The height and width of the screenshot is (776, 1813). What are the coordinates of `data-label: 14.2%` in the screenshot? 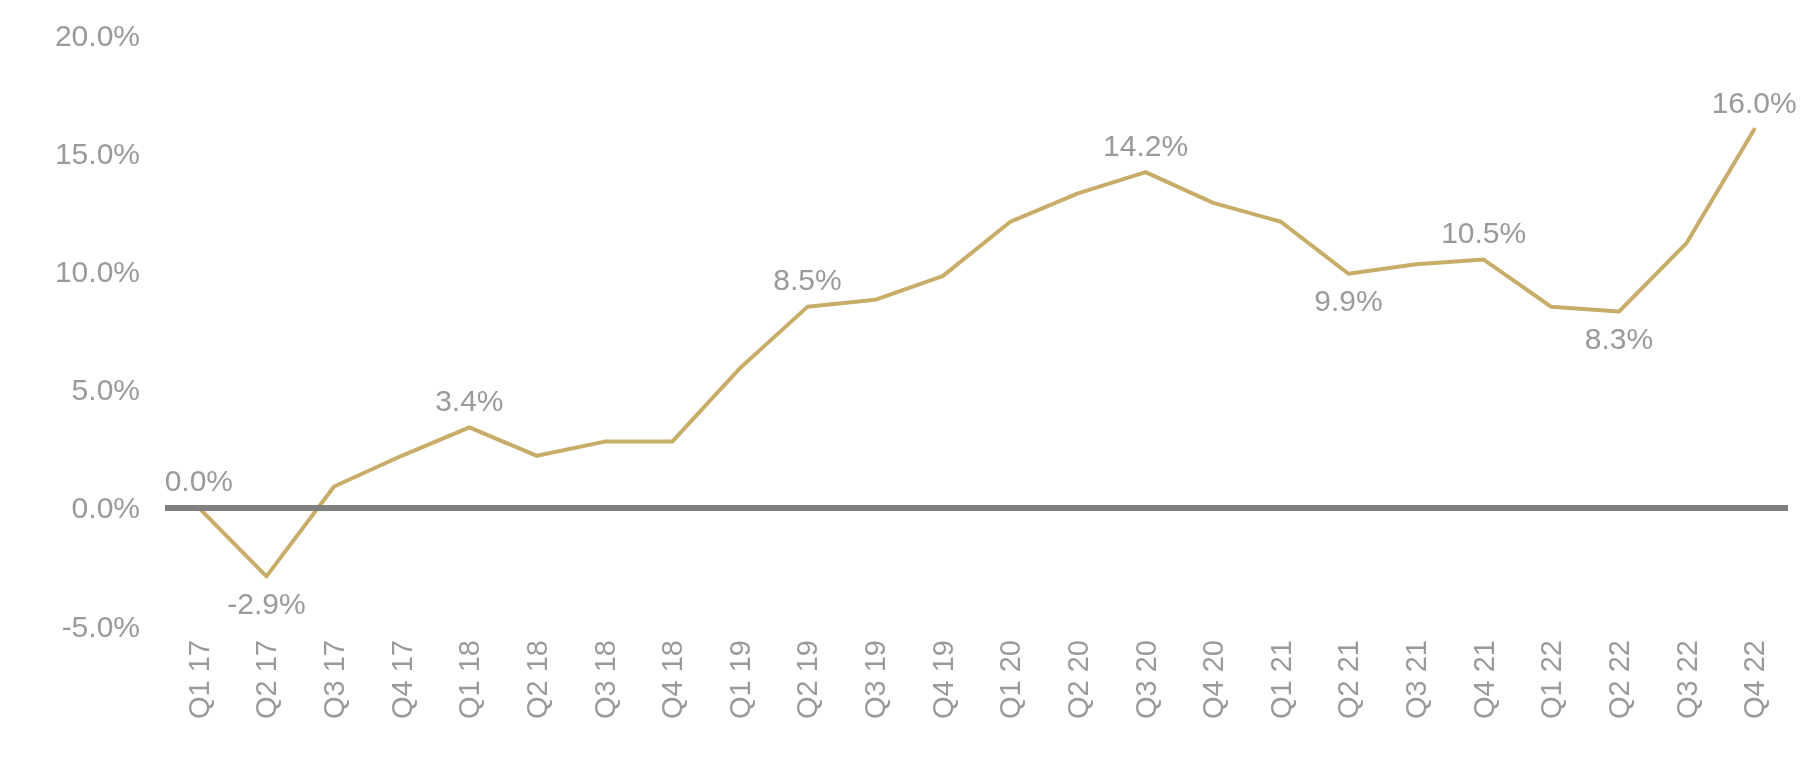 It's located at (1146, 145).